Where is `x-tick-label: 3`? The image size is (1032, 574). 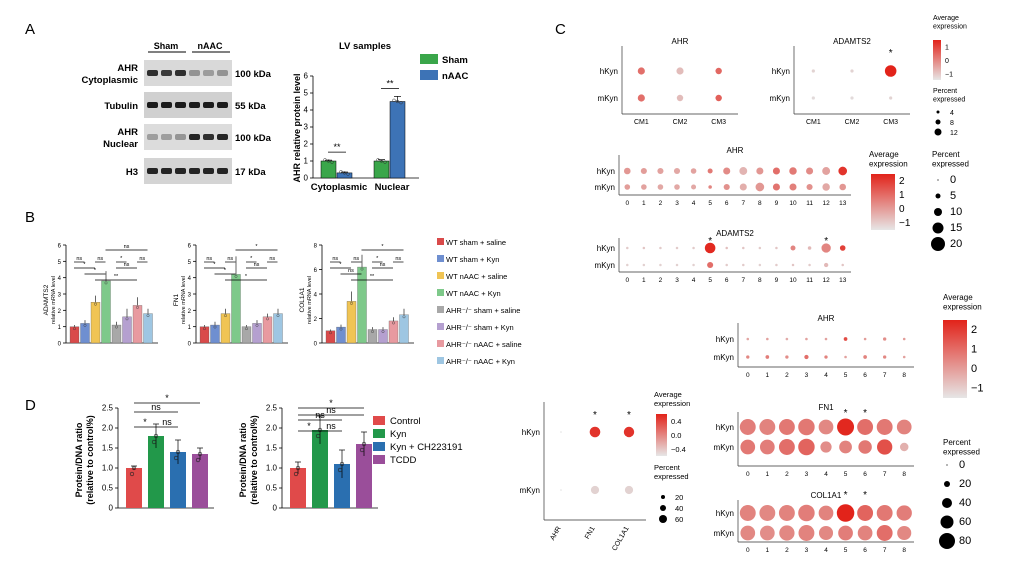
x-tick-label: 3 is located at coordinates (807, 375).